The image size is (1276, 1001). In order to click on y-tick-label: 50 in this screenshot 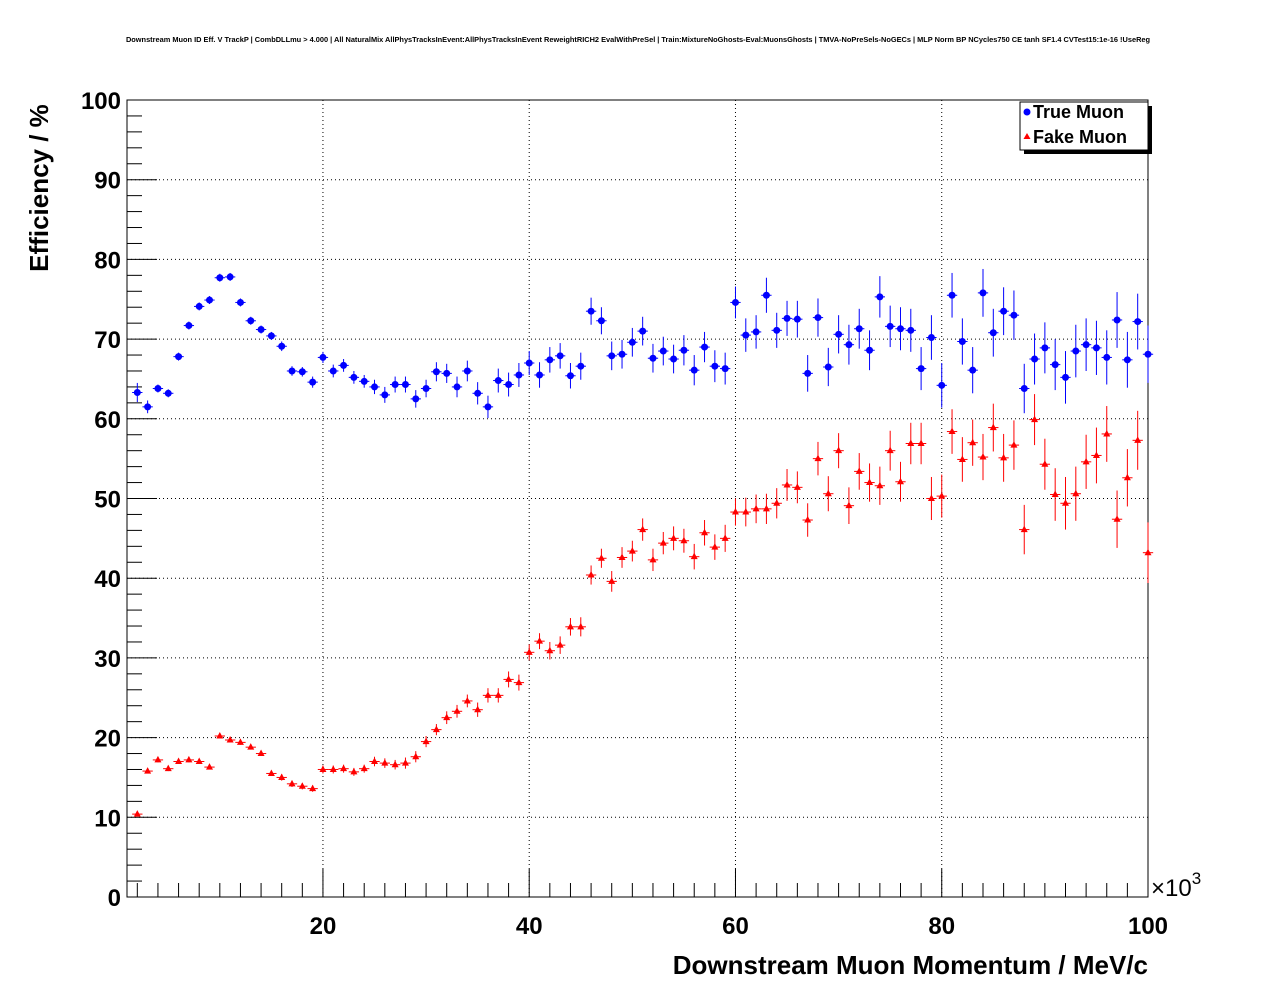, I will do `click(107, 500)`.